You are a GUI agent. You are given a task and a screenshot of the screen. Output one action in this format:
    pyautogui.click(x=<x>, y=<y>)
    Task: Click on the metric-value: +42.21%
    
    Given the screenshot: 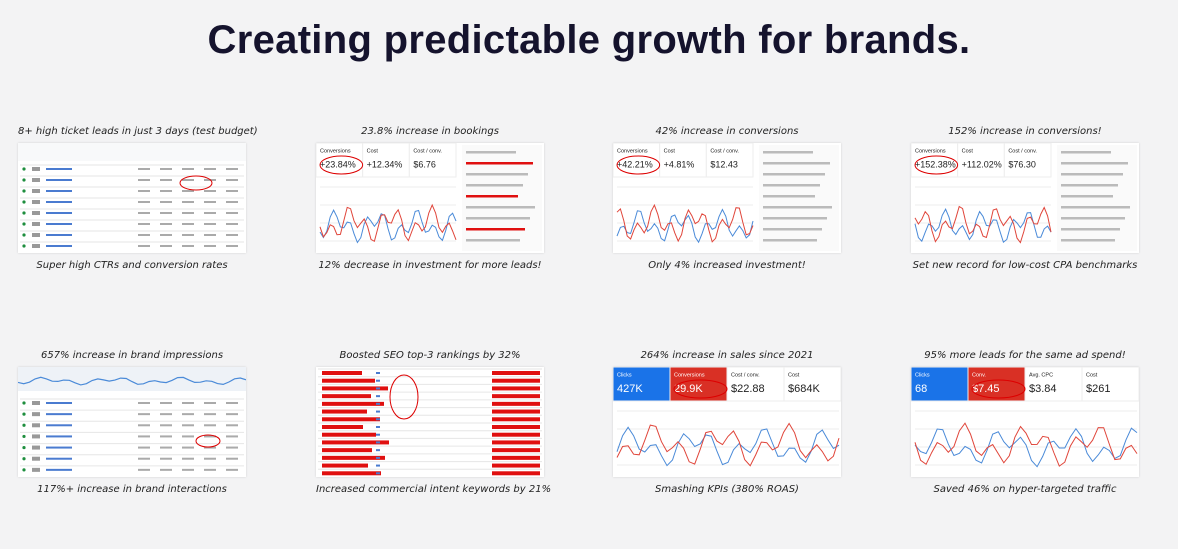 What is the action you would take?
    pyautogui.click(x=635, y=164)
    